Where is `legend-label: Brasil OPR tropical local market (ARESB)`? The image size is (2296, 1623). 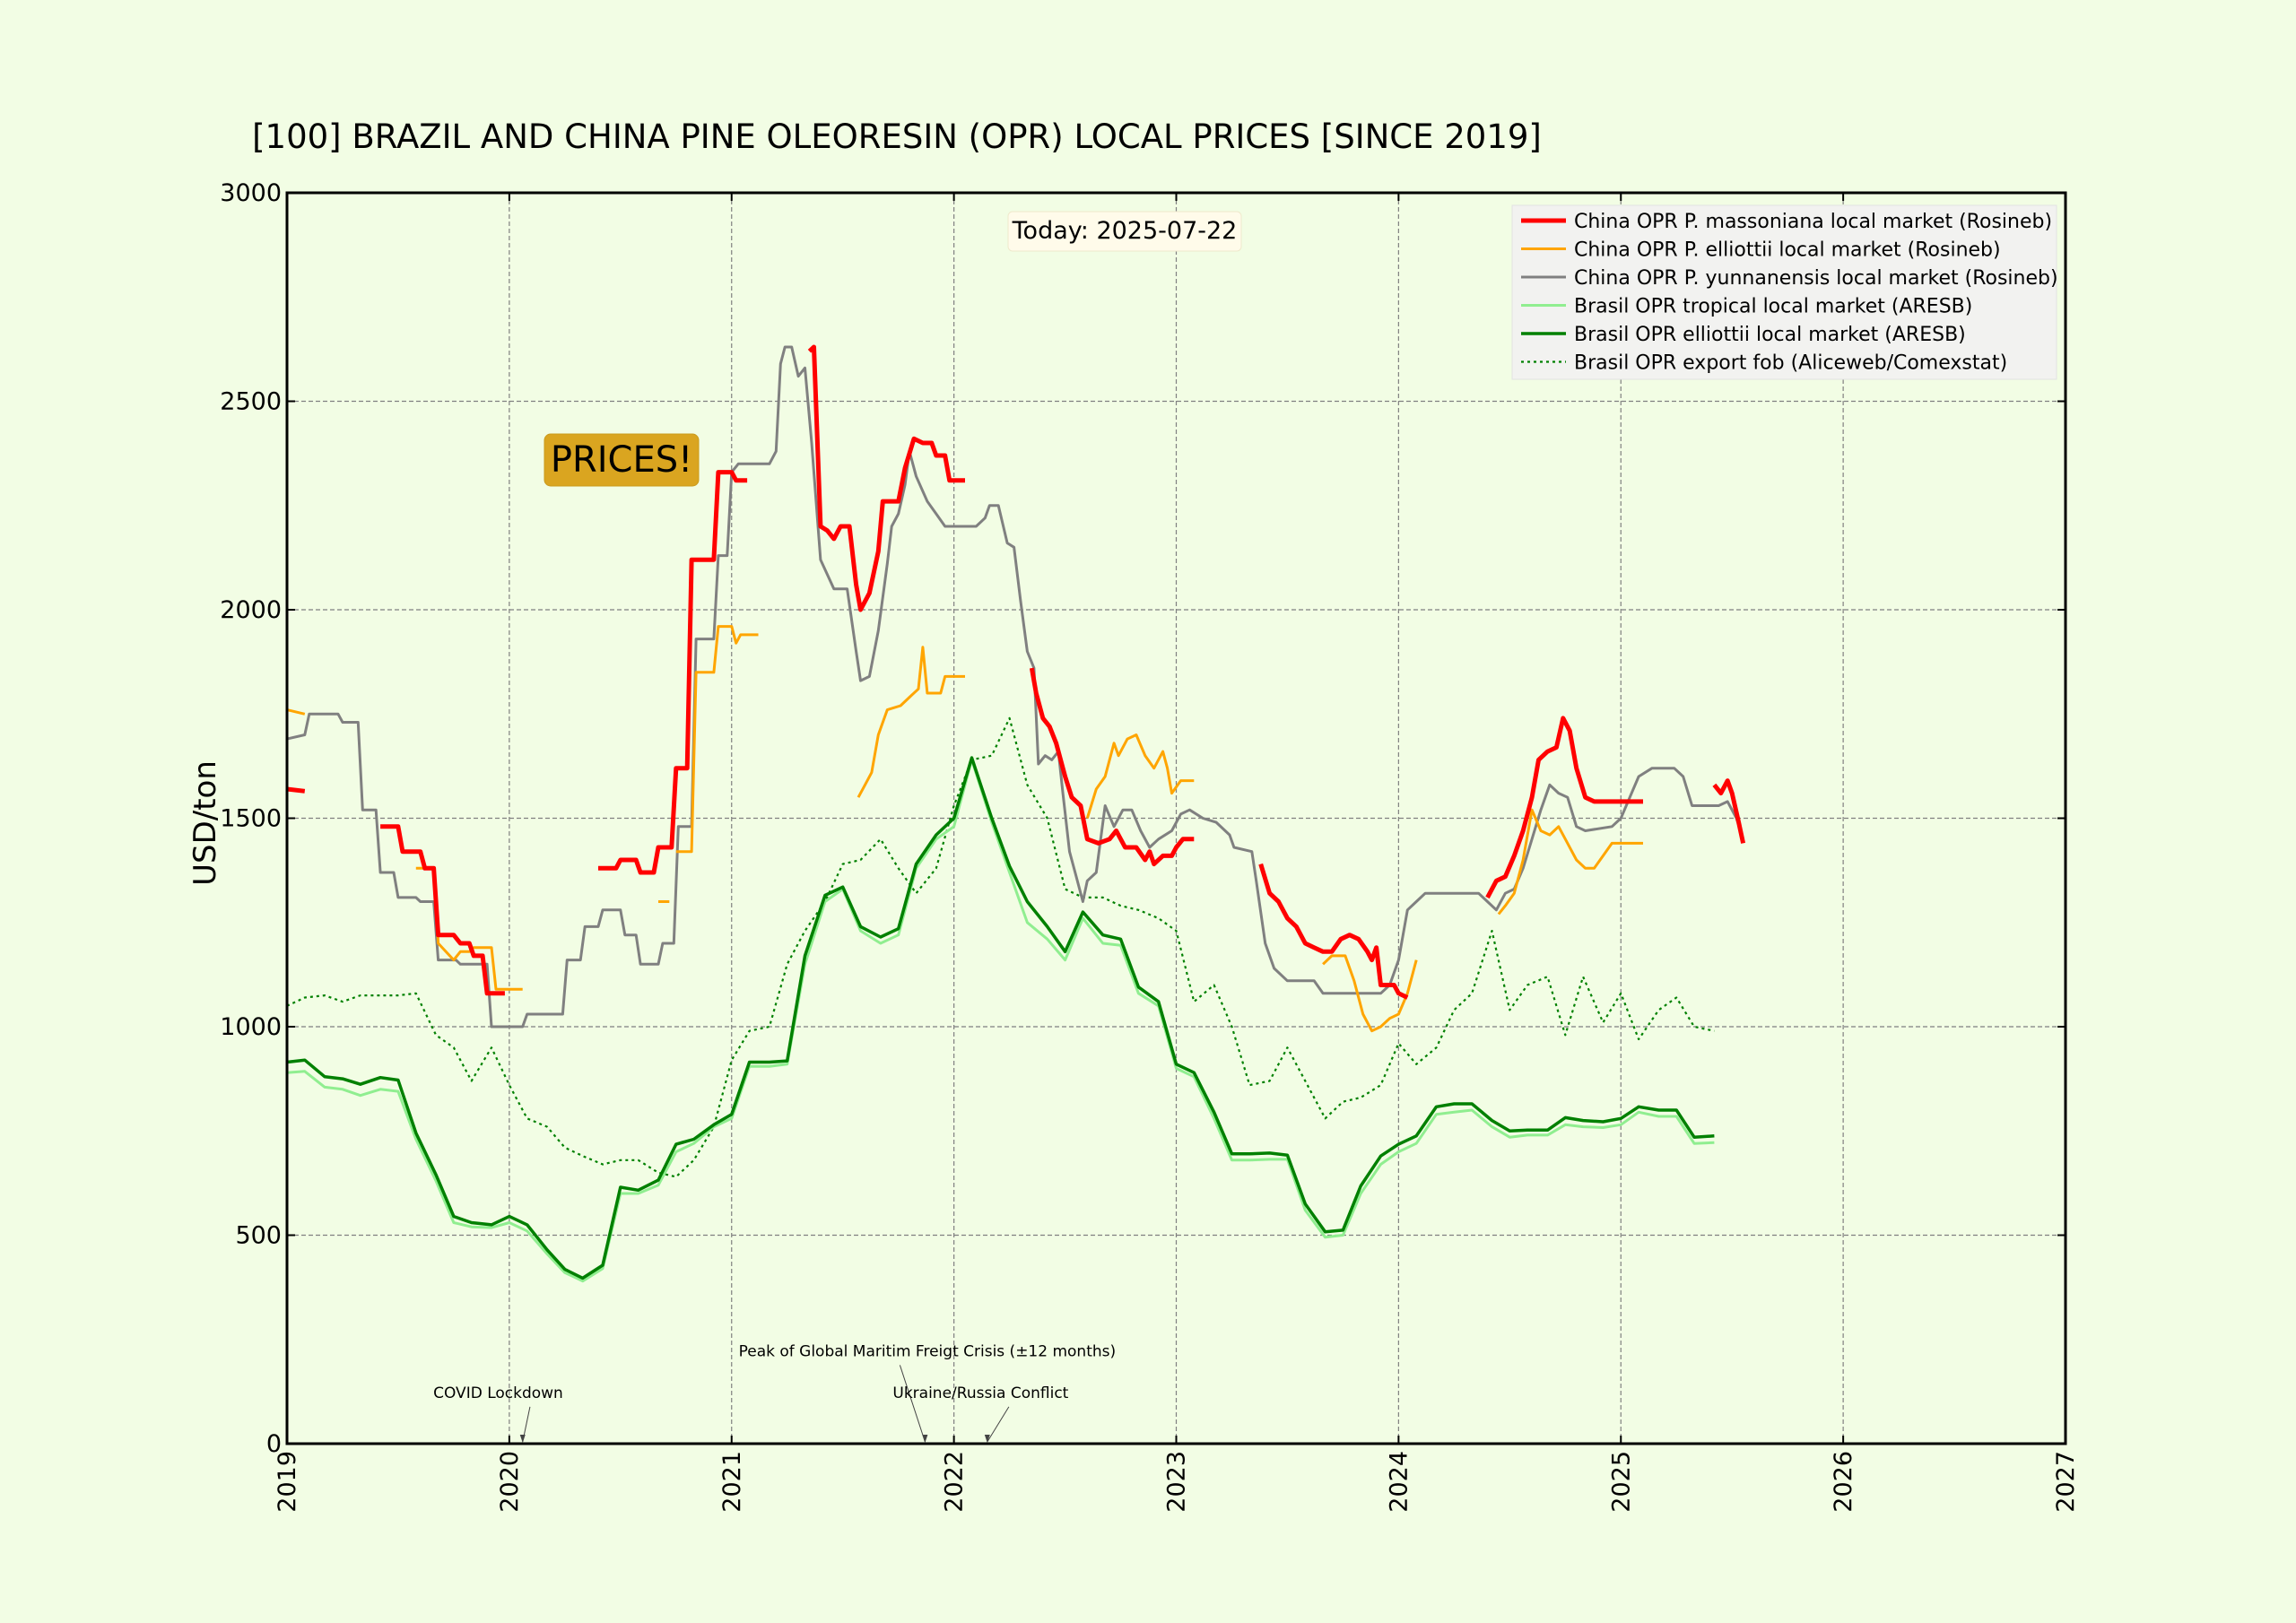
legend-label: Brasil OPR tropical local market (ARESB) is located at coordinates (1773, 307).